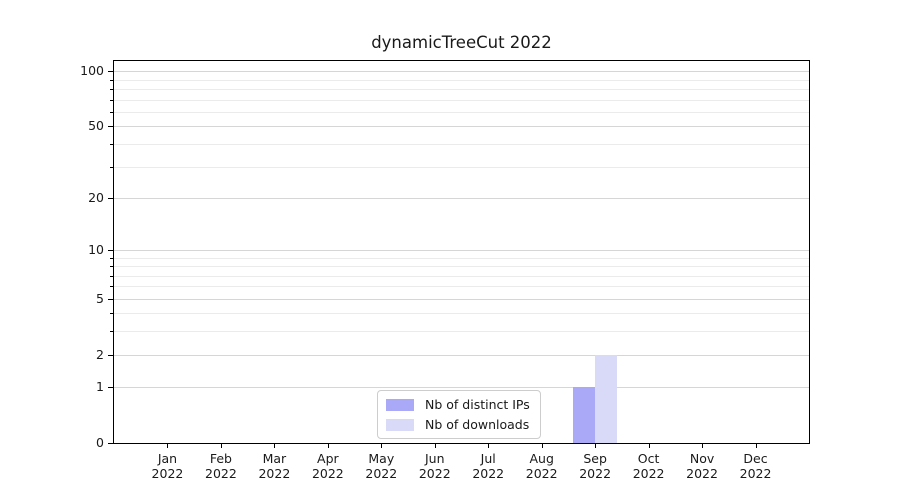 The width and height of the screenshot is (900, 500). I want to click on x-tick-label-apr-2022: Apr 2022, so click(328, 466).